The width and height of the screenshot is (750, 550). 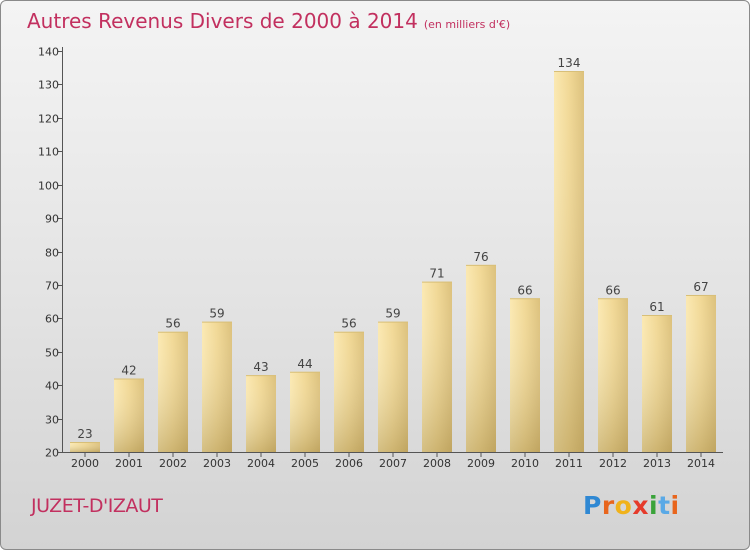 What do you see at coordinates (592, 505) in the screenshot?
I see `logo-letter: P` at bounding box center [592, 505].